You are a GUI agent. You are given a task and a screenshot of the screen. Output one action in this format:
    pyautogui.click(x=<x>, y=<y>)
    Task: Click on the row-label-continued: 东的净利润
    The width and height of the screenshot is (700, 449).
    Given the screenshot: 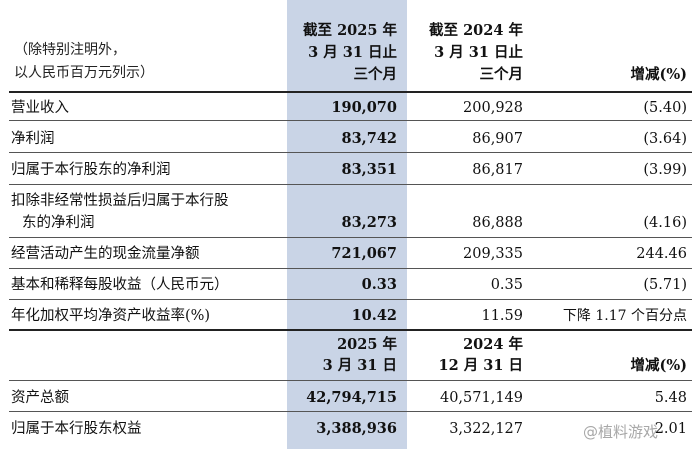 What is the action you would take?
    pyautogui.click(x=58, y=223)
    